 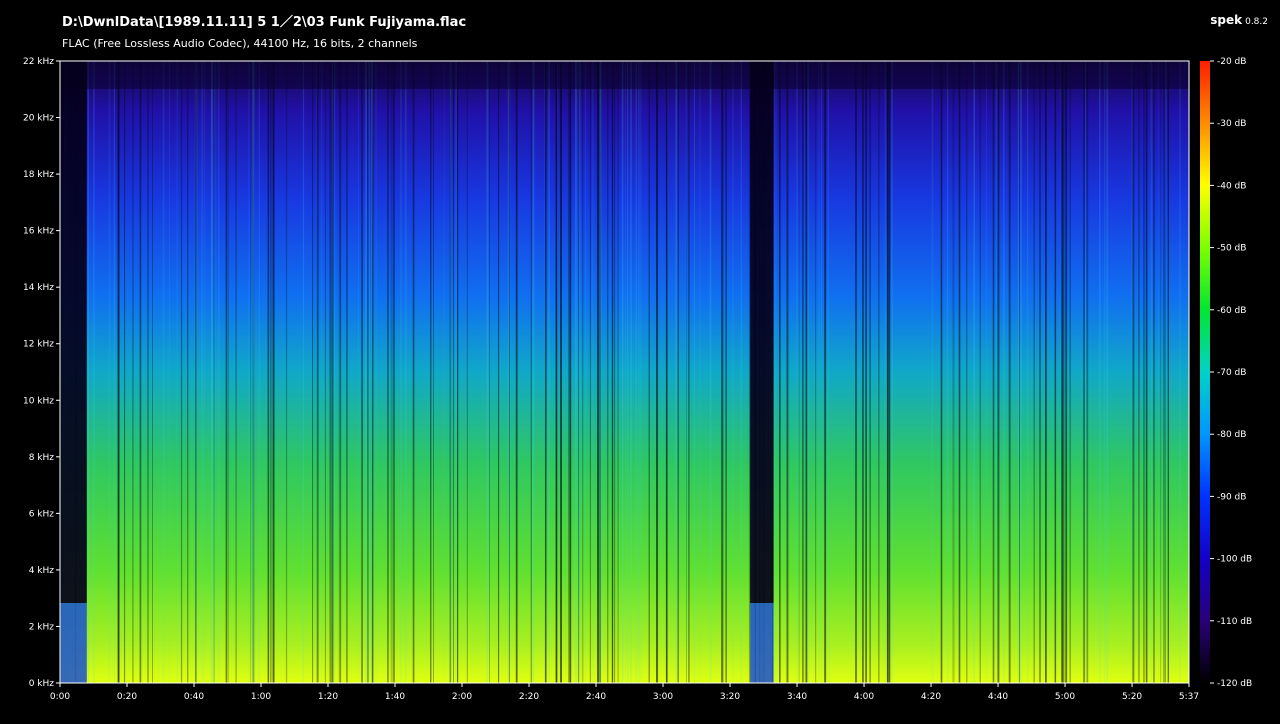 I want to click on app-name-label: spek, so click(x=1226, y=20).